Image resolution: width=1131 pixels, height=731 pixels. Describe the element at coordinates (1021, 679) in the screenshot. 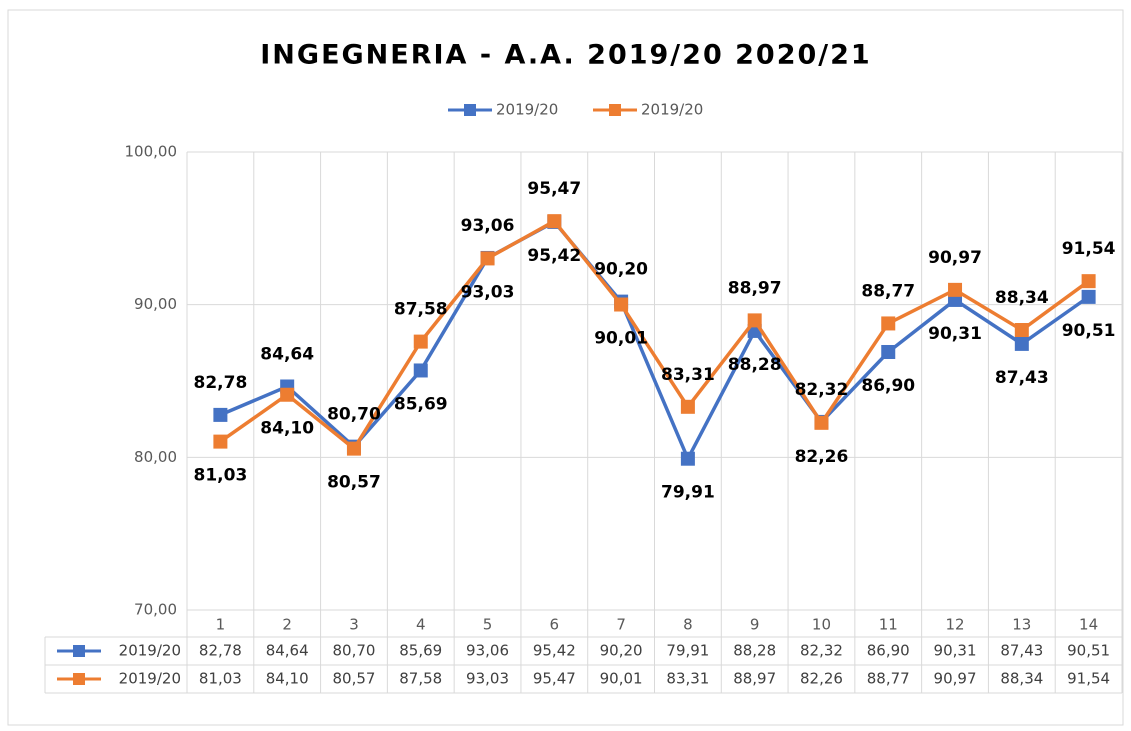

I see `table-cell: 88,34` at that location.